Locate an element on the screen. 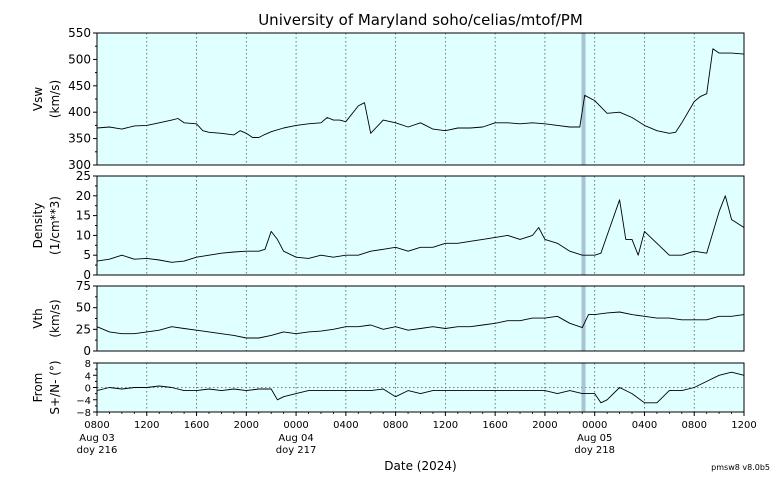  y-tick-label: 75 is located at coordinates (83, 286).